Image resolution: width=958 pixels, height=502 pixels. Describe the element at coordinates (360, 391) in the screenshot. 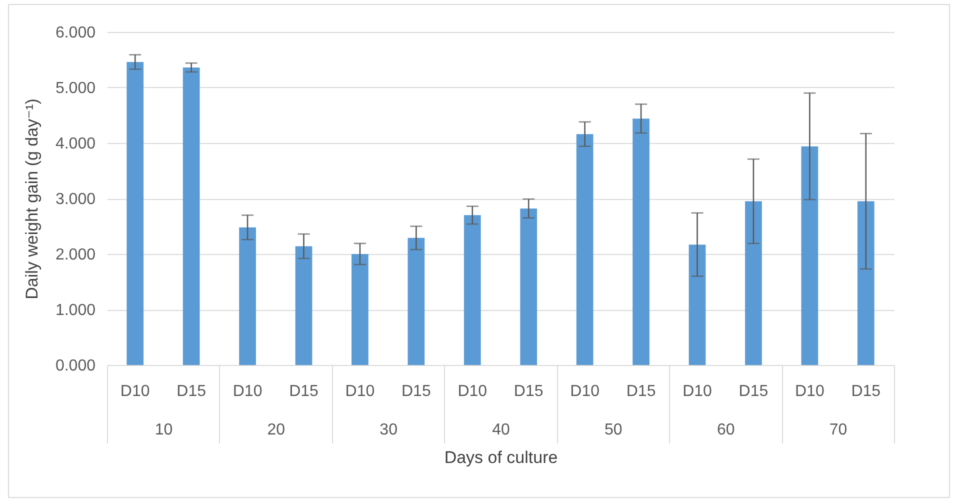

I see `series-label: D10` at that location.